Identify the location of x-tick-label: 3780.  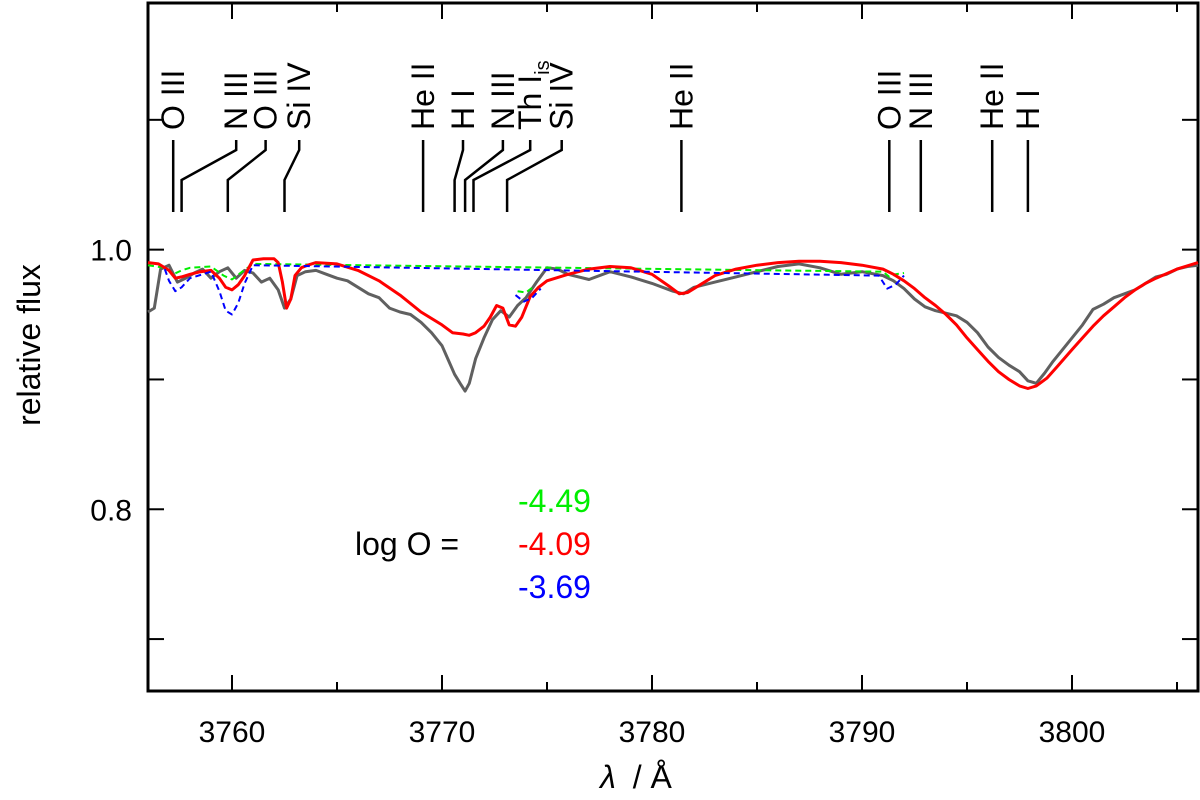
(652, 732).